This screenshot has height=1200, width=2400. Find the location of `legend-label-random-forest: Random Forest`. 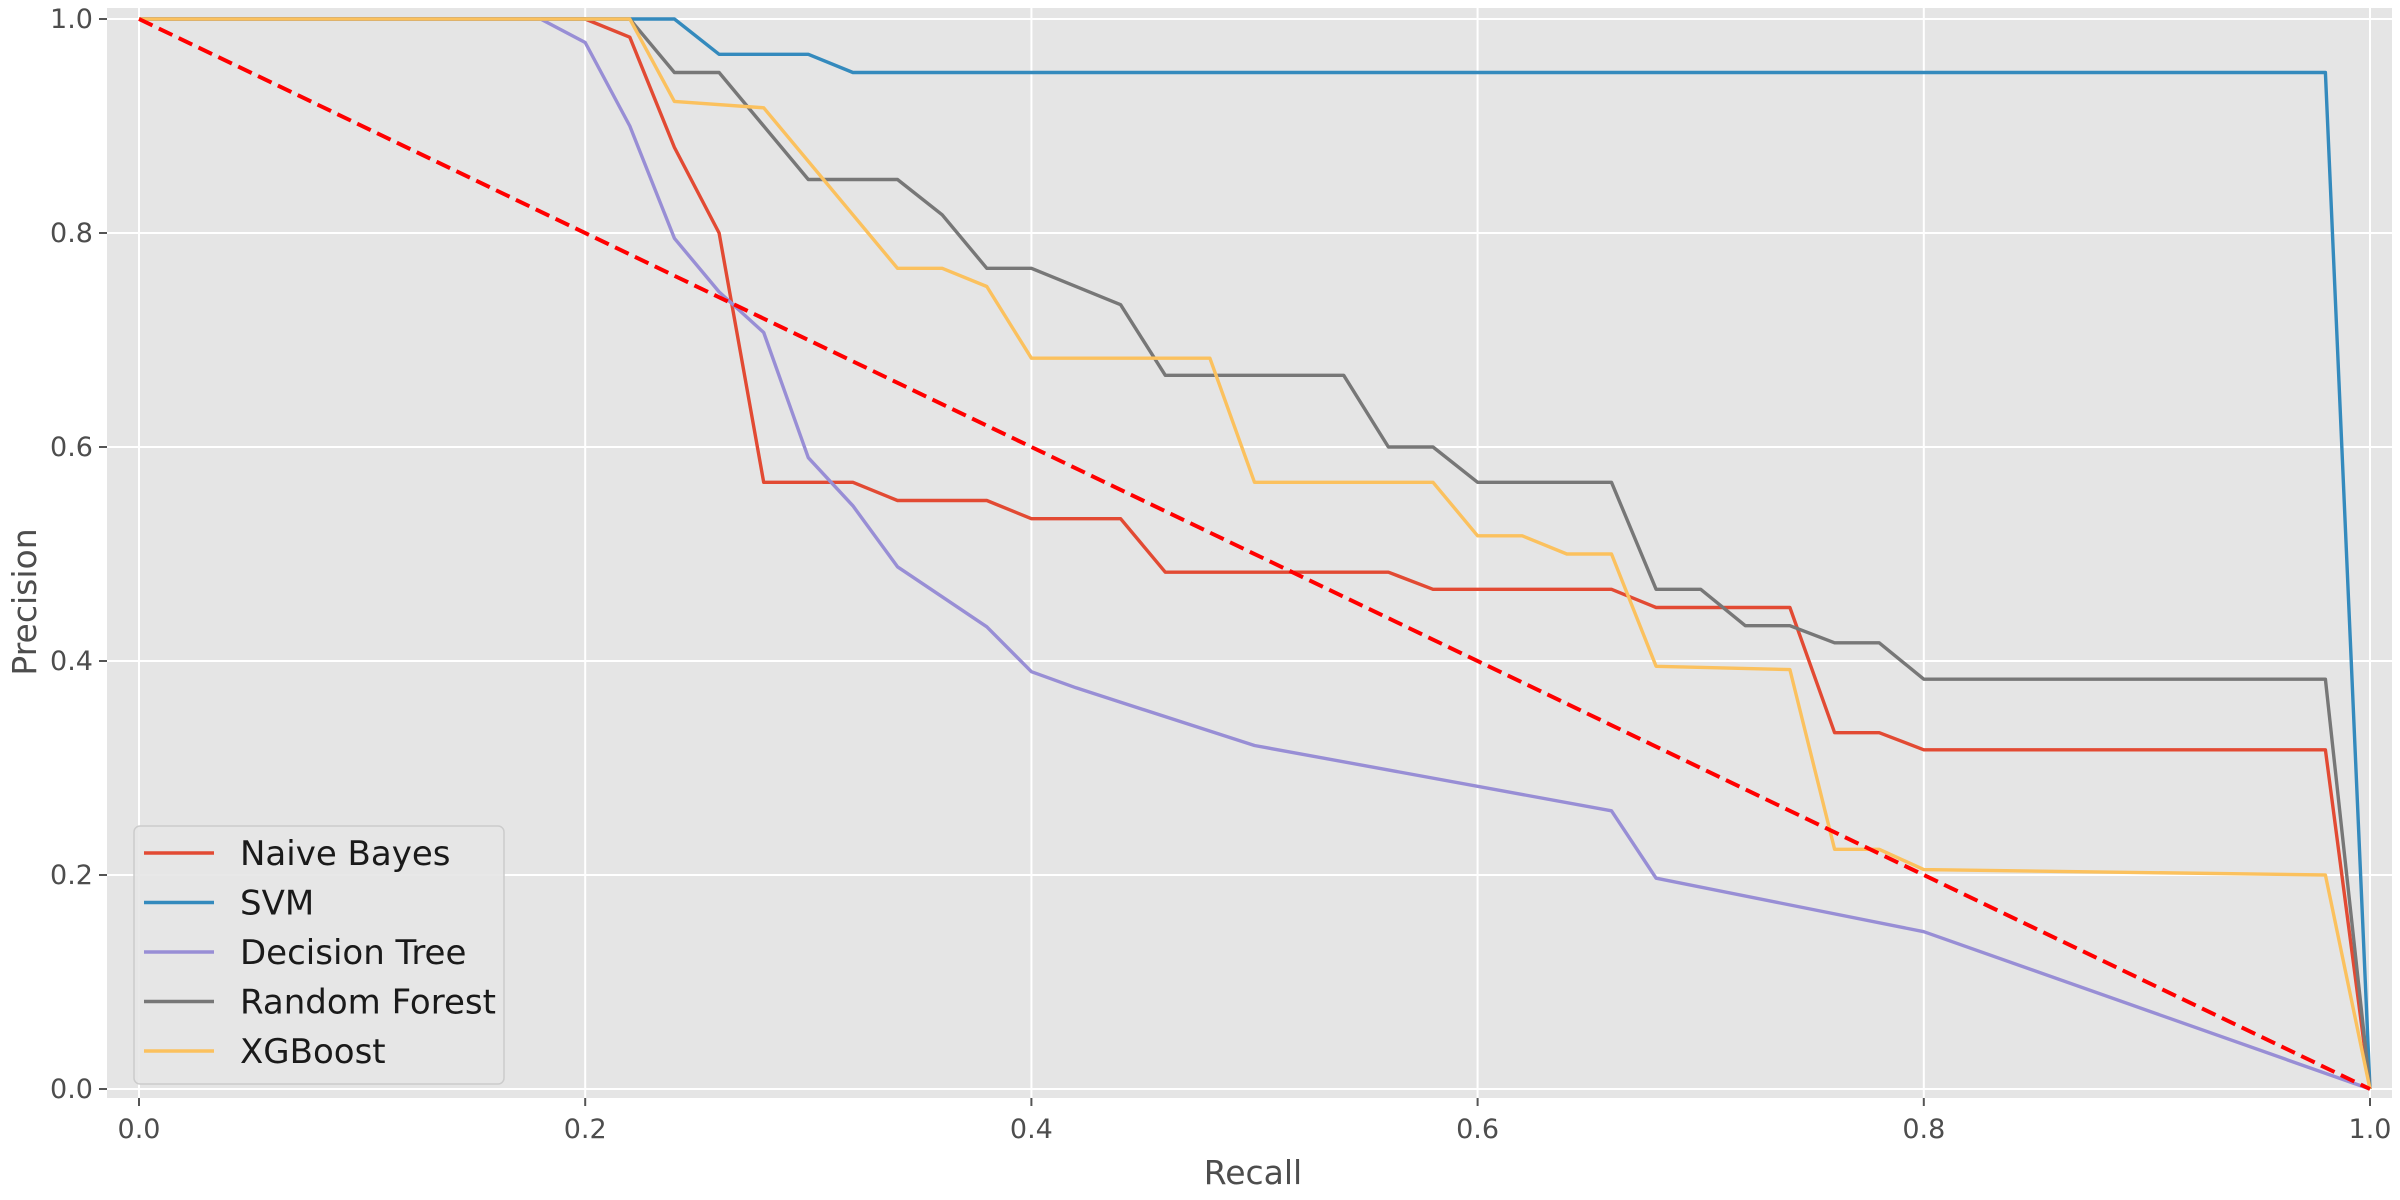

legend-label-random-forest: Random Forest is located at coordinates (368, 1003).